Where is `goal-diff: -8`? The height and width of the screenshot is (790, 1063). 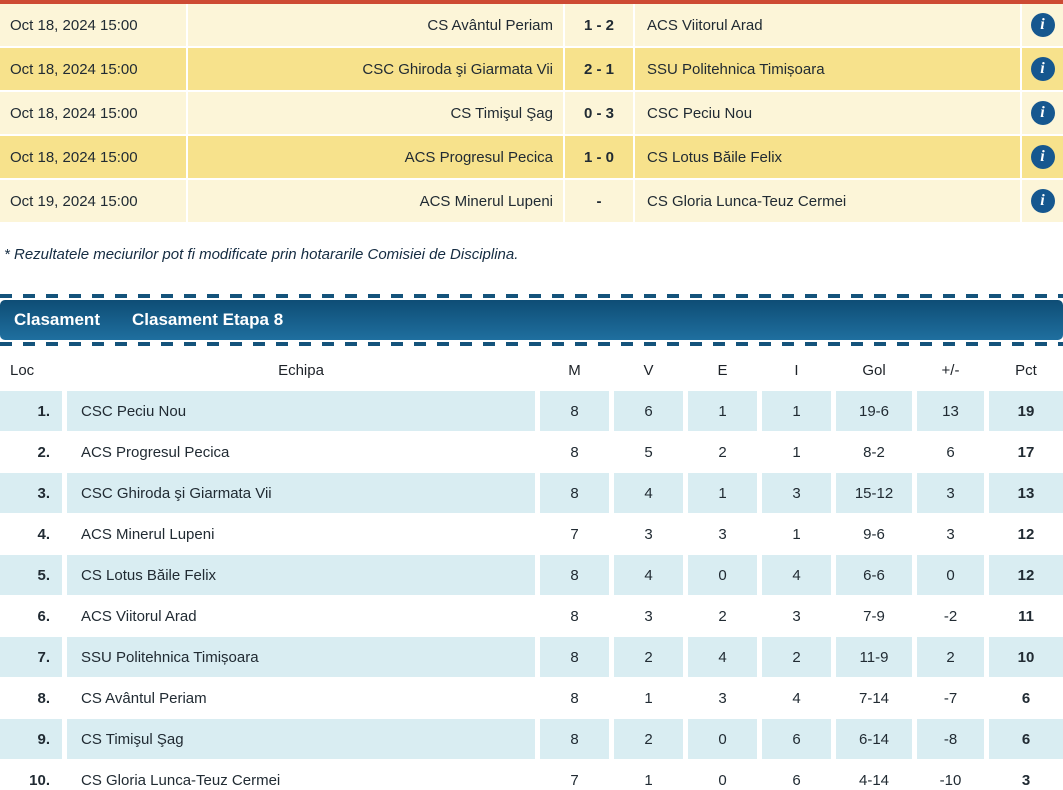 goal-diff: -8 is located at coordinates (950, 739).